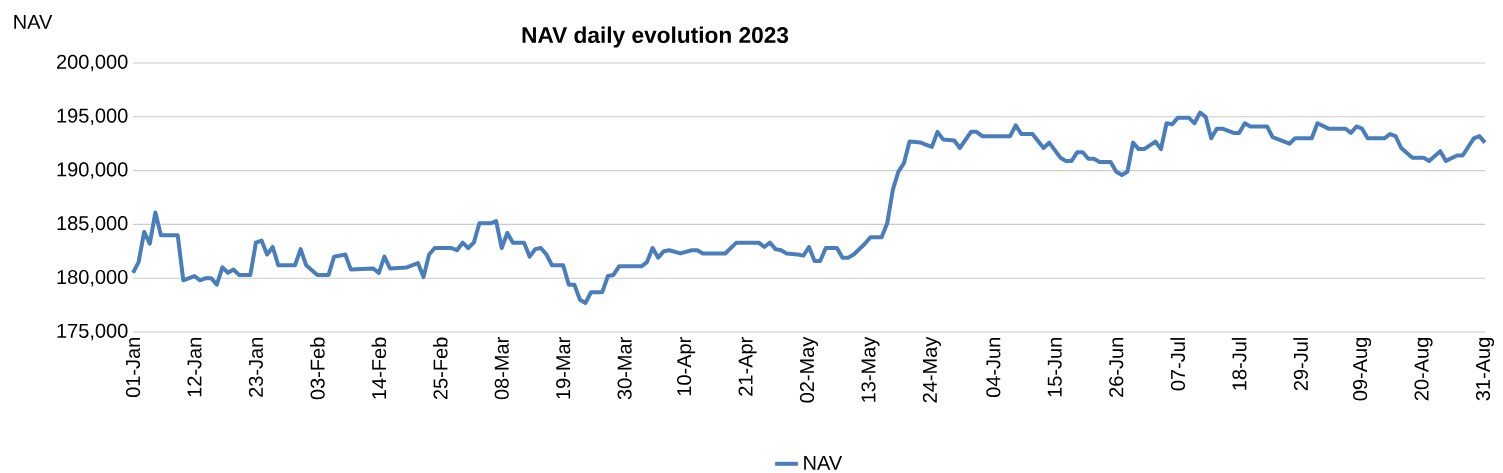 The height and width of the screenshot is (473, 1503). Describe the element at coordinates (1485, 369) in the screenshot. I see `x-tick-label: 31-Aug` at that location.